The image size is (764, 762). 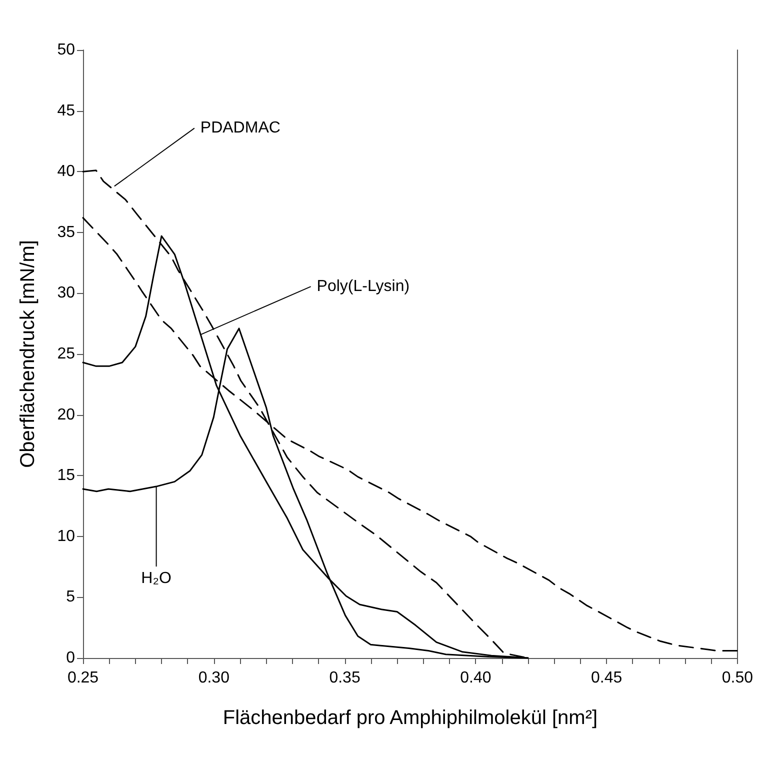 I want to click on y-tick-label: 15, so click(x=66, y=475).